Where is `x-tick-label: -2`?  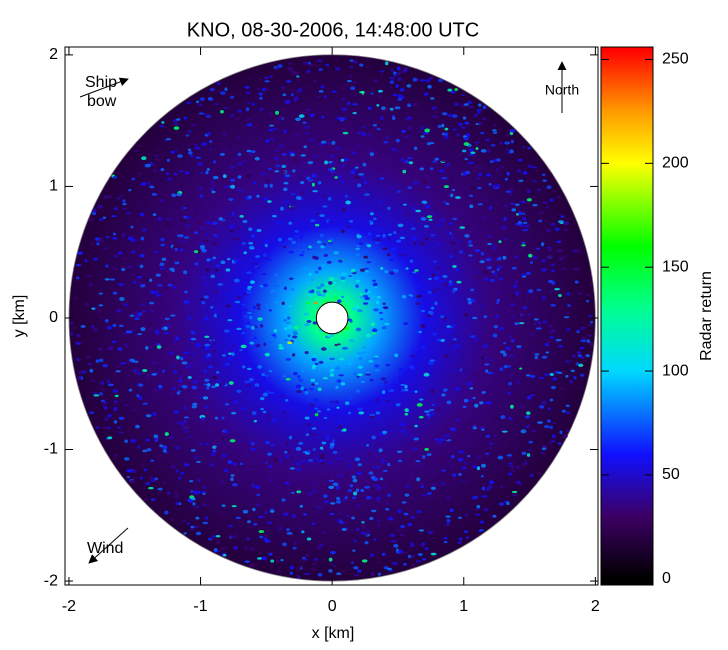 x-tick-label: -2 is located at coordinates (69, 606).